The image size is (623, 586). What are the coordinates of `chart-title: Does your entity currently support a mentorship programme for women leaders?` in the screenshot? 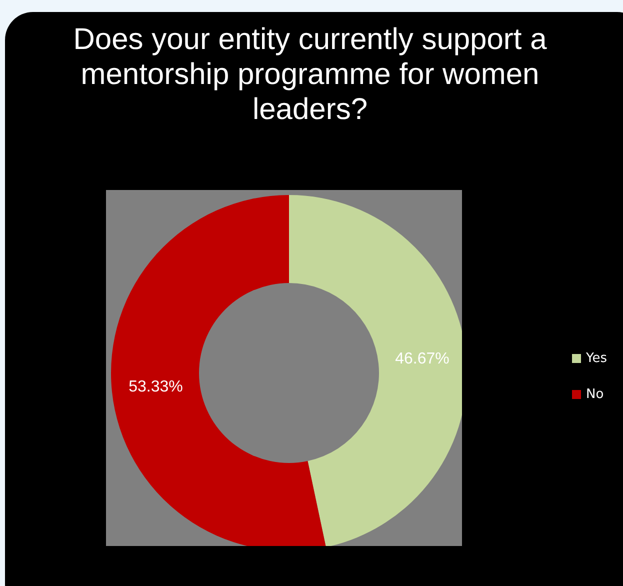 It's located at (310, 74).